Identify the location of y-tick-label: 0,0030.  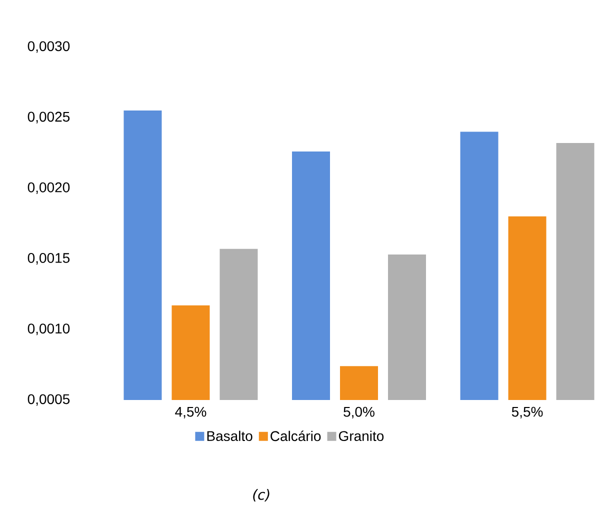
(49, 47).